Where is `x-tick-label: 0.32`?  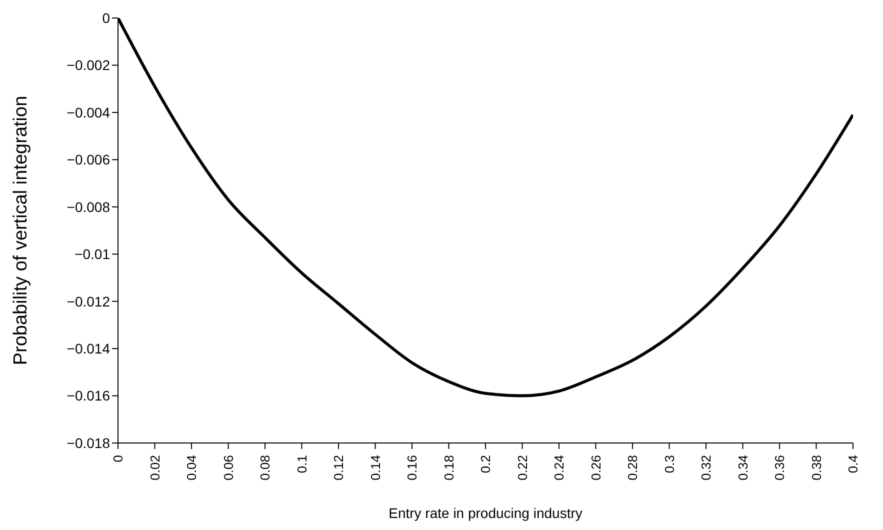 x-tick-label: 0.32 is located at coordinates (706, 467).